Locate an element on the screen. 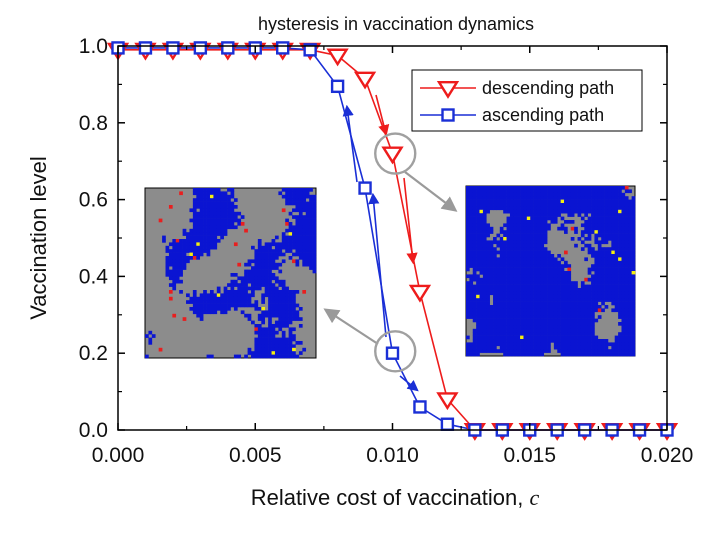  legend-marker-descending is located at coordinates (448, 89).